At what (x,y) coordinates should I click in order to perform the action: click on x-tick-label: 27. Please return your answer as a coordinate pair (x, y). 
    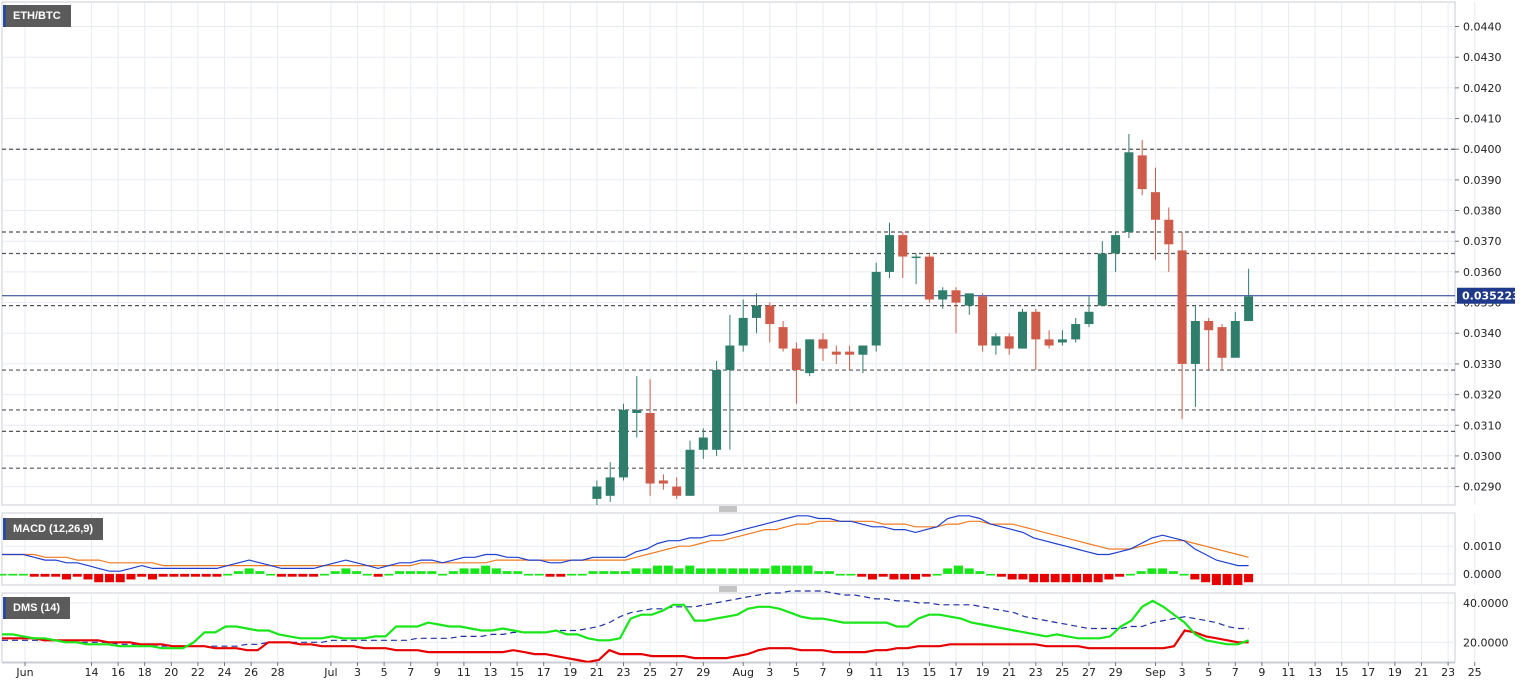
    Looking at the image, I should click on (1089, 672).